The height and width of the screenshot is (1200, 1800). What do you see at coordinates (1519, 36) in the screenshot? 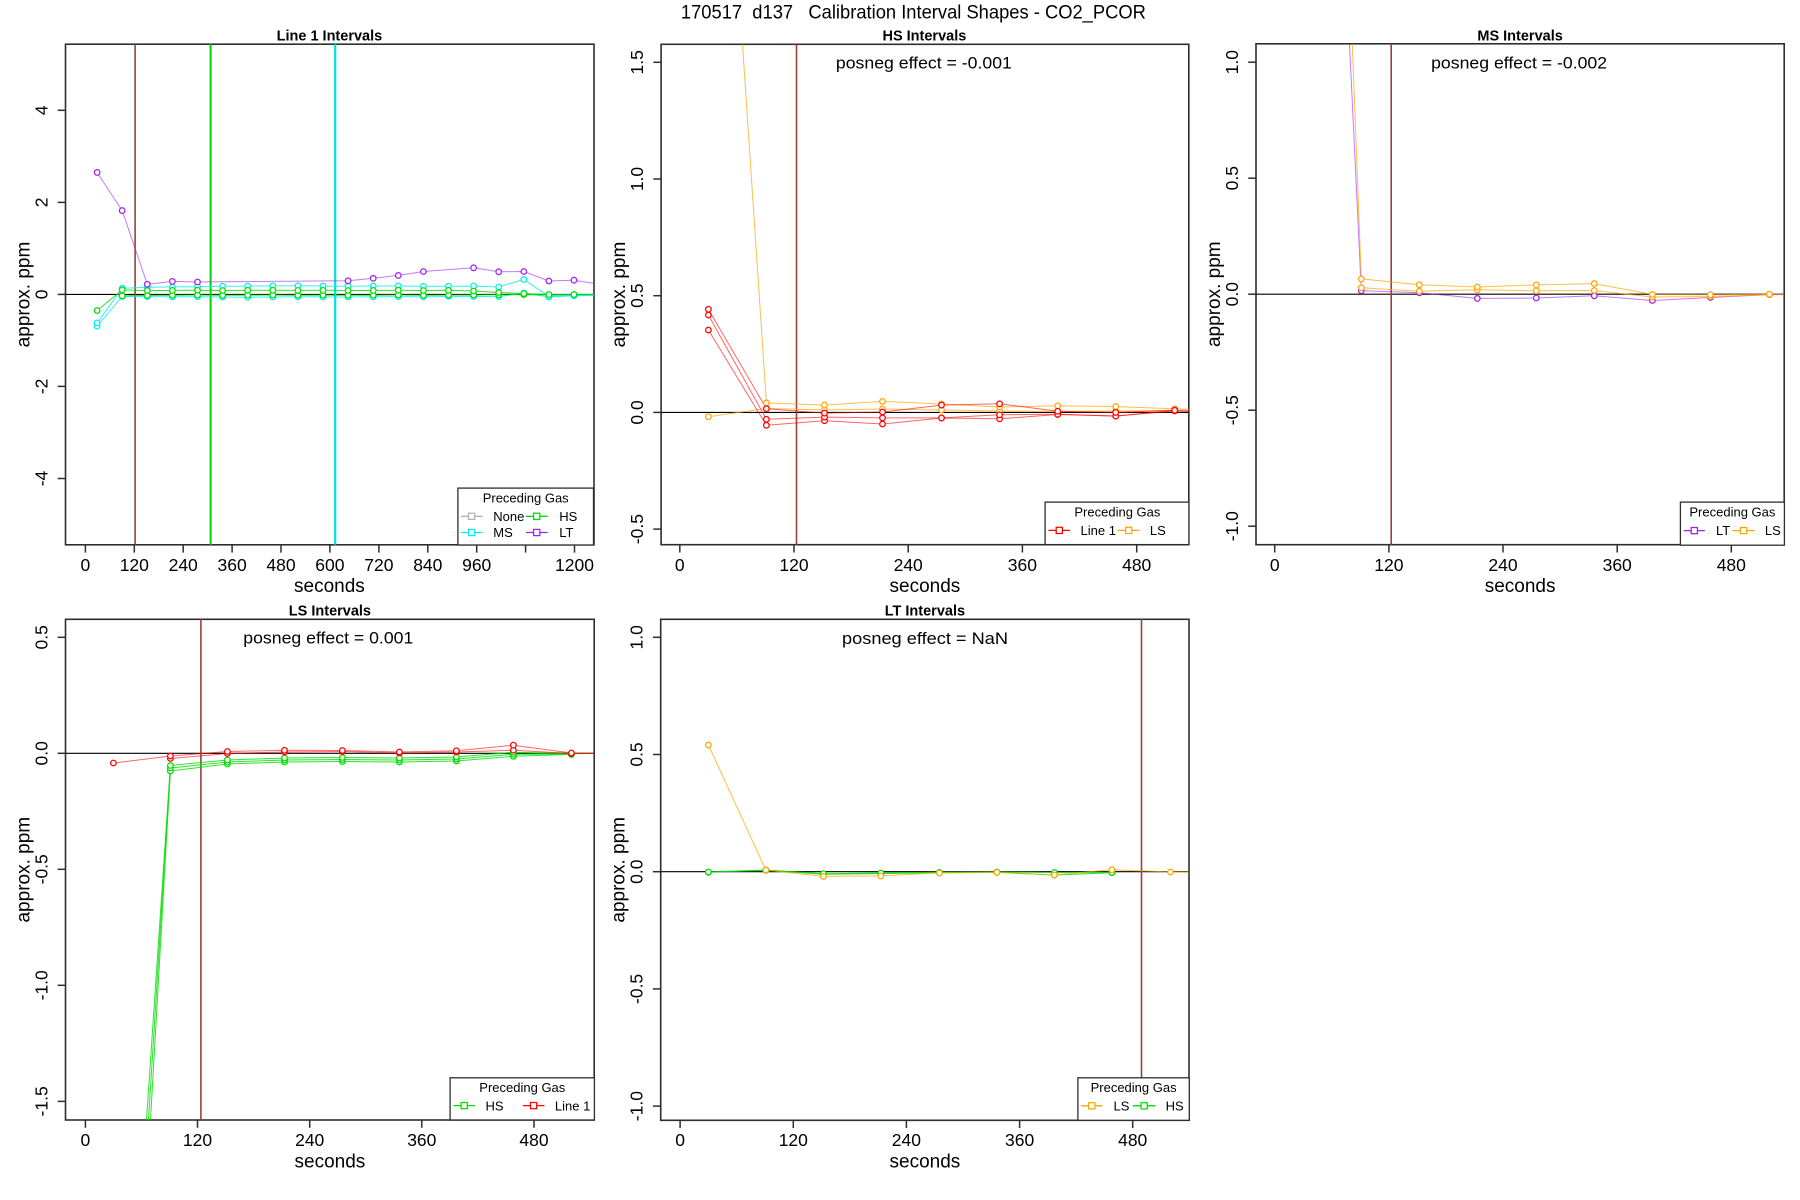
I see `svg-text: MS Intervals` at bounding box center [1519, 36].